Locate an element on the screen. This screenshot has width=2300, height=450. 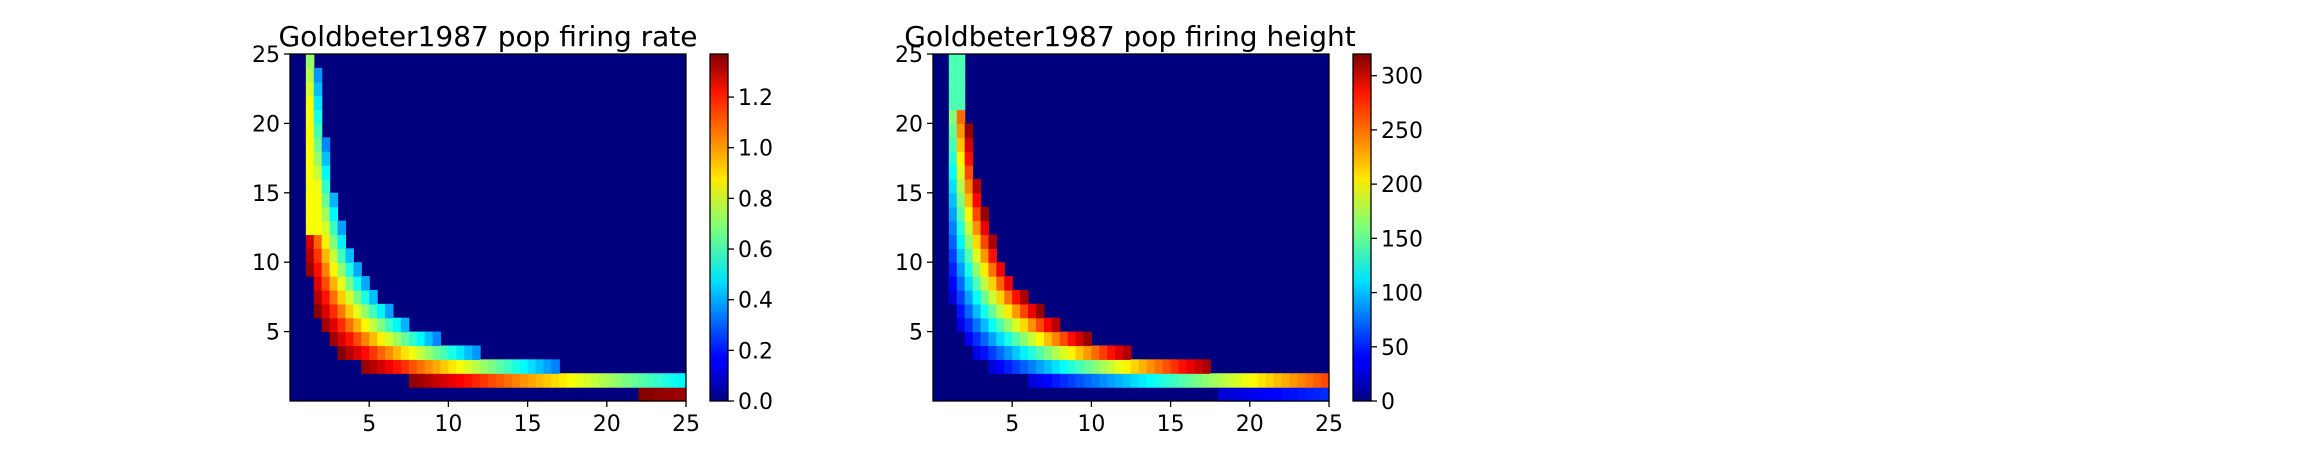
colorbar: 0 50 100 150 200 250 300 is located at coordinates (1387, 234).